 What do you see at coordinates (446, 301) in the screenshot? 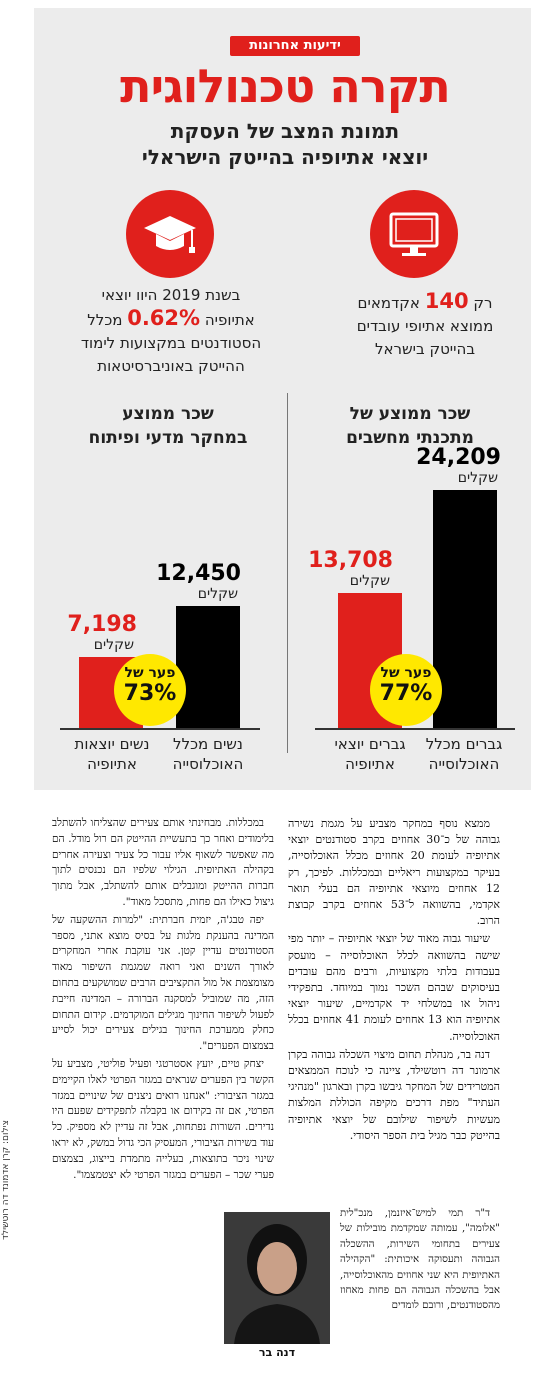
I see `fact-right-number: 140` at bounding box center [446, 301].